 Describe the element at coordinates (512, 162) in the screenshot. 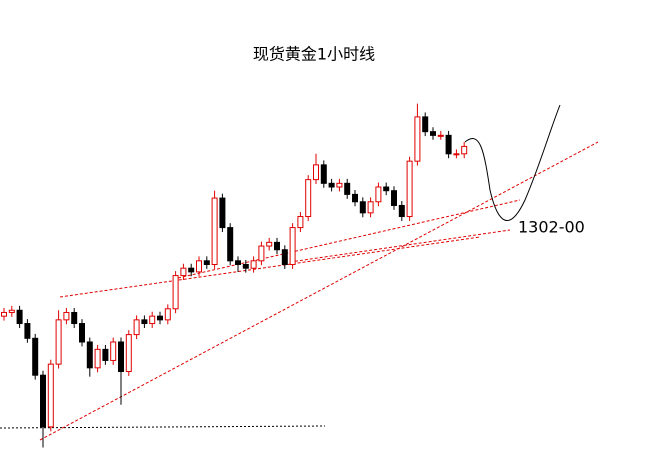

I see `forecast-curve` at that location.